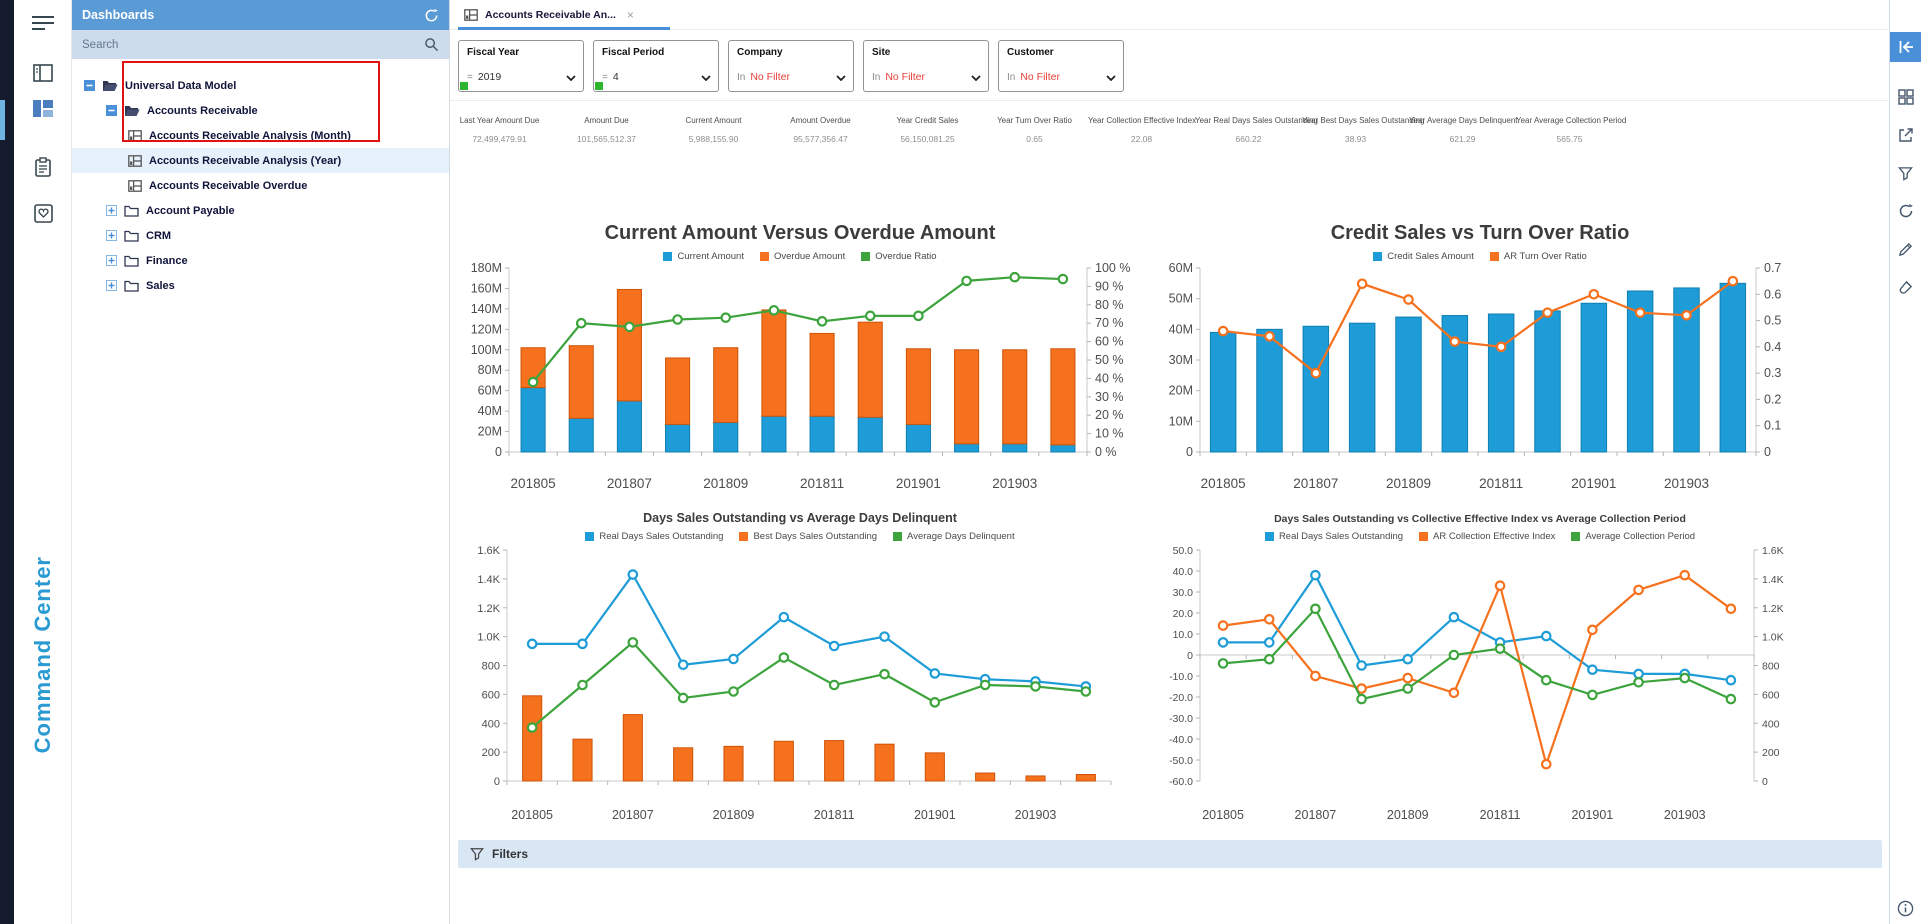 Image resolution: width=1921 pixels, height=924 pixels. Describe the element at coordinates (630, 15) in the screenshot. I see `tab-close-icon: ×` at that location.